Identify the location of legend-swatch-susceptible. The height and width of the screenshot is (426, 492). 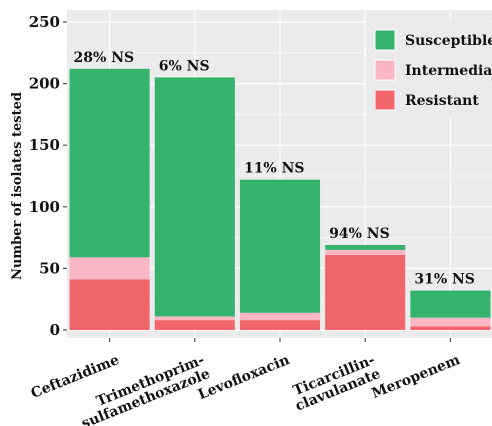
(385, 40).